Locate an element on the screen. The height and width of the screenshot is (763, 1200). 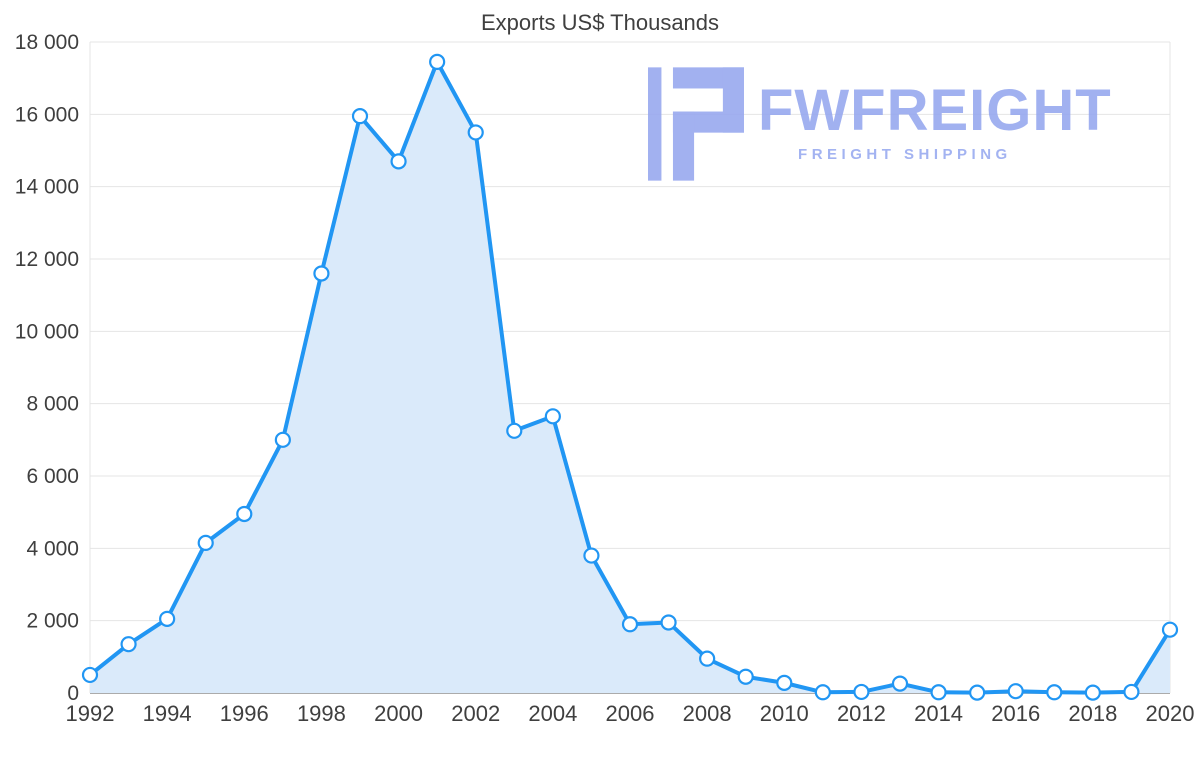
svg-text: 2012 is located at coordinates (861, 713).